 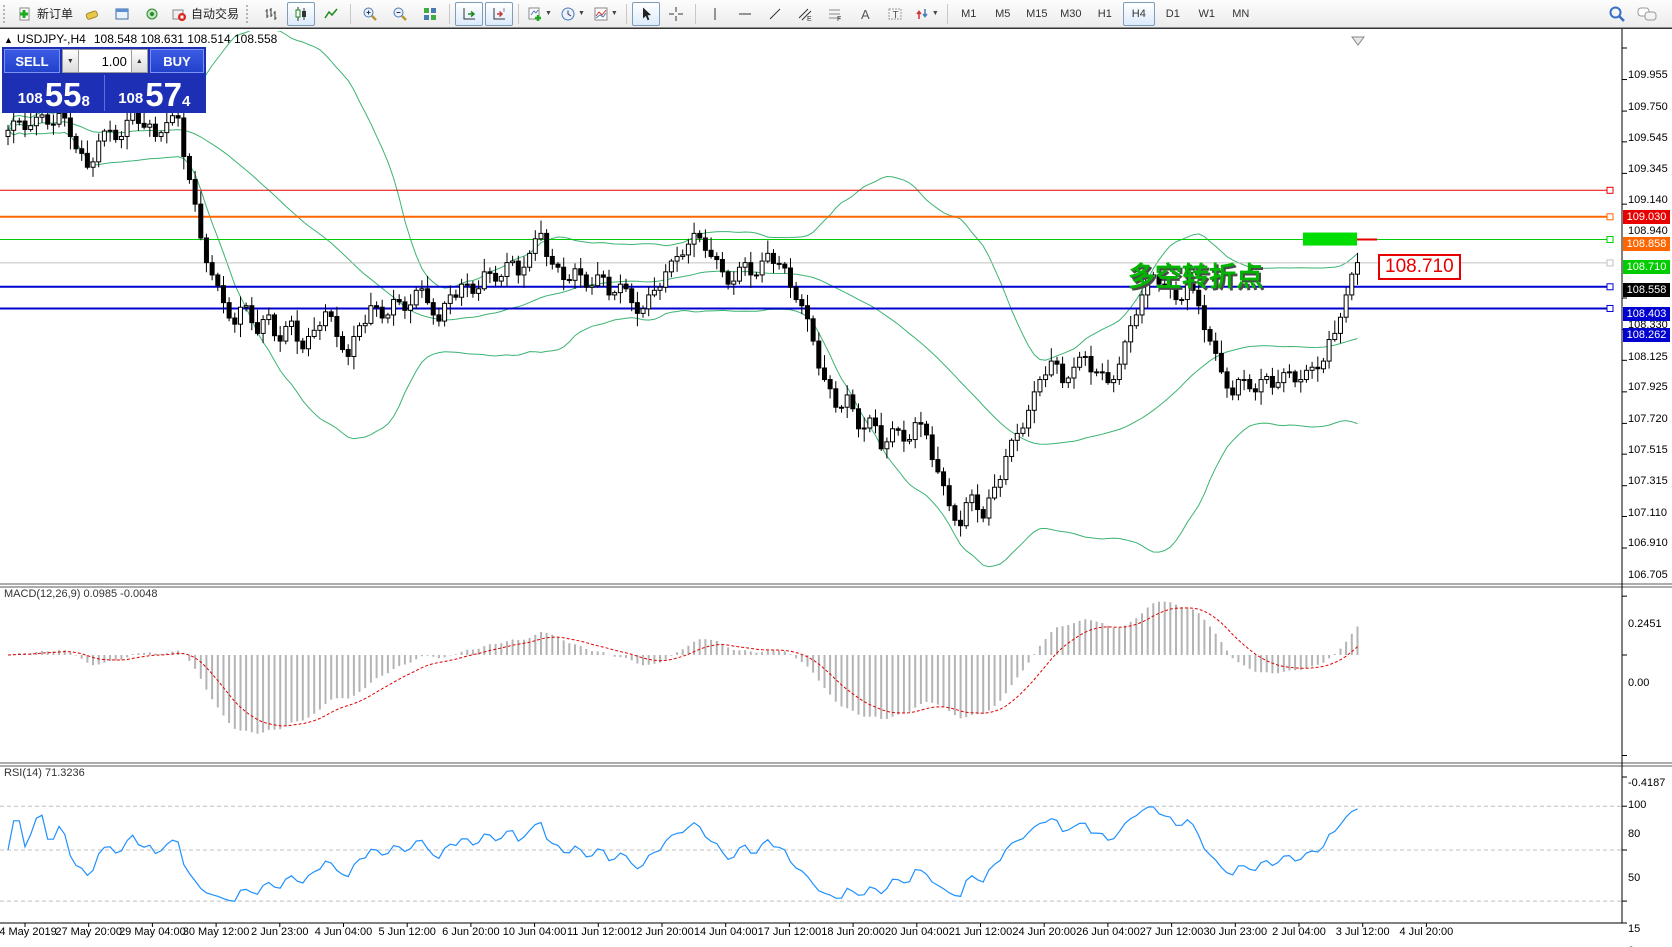 What do you see at coordinates (835, 14) in the screenshot?
I see `fibonacci-button: F` at bounding box center [835, 14].